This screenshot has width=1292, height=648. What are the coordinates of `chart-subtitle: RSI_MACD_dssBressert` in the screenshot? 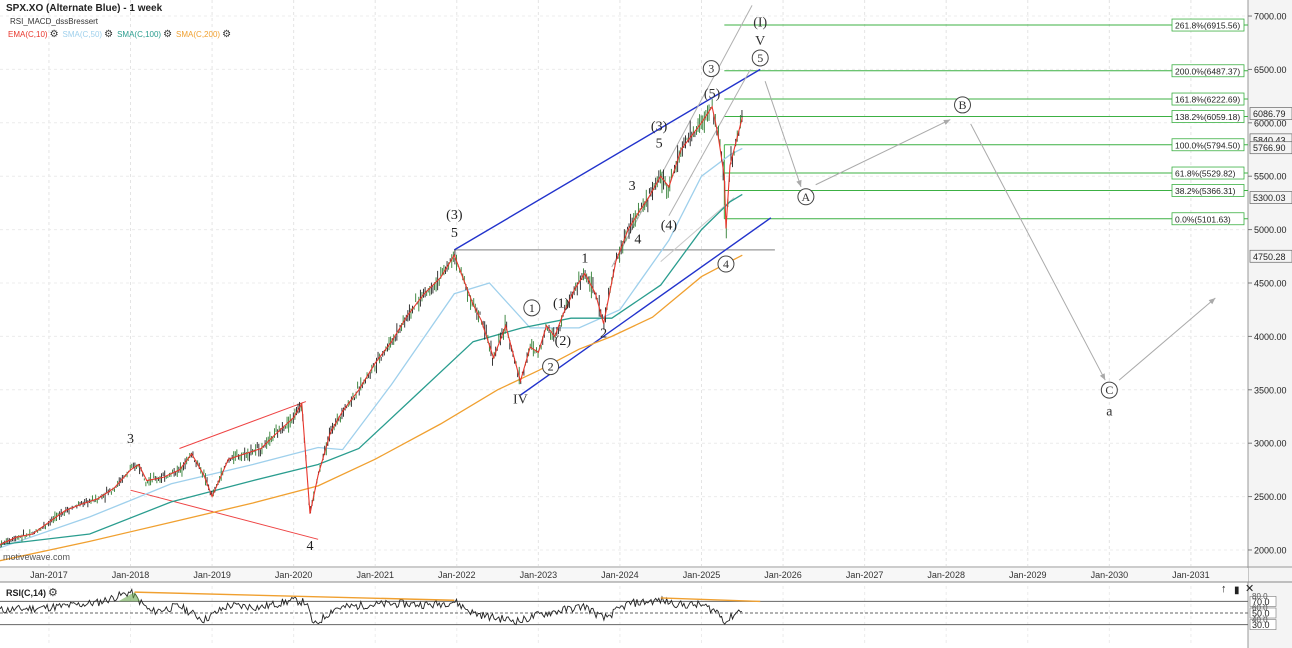 It's located at (54, 21).